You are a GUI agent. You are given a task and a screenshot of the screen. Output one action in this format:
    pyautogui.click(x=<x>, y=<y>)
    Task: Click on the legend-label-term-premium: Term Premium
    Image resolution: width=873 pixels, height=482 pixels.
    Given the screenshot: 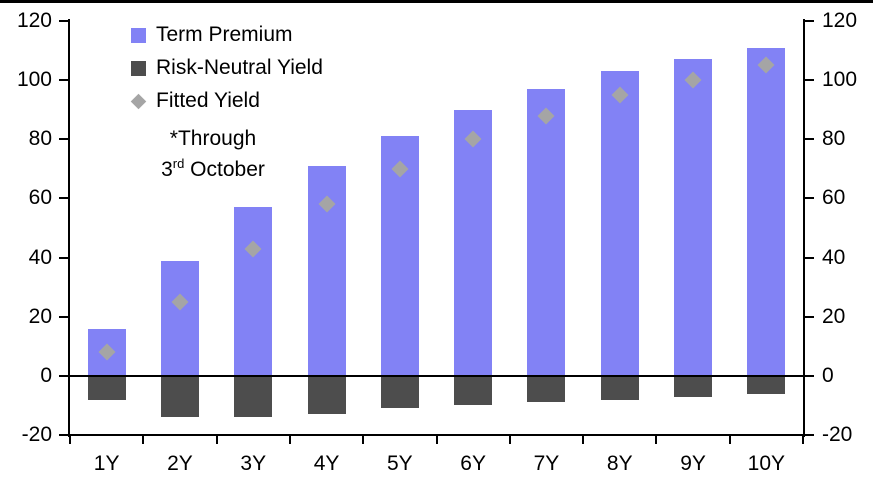 What is the action you would take?
    pyautogui.click(x=224, y=34)
    